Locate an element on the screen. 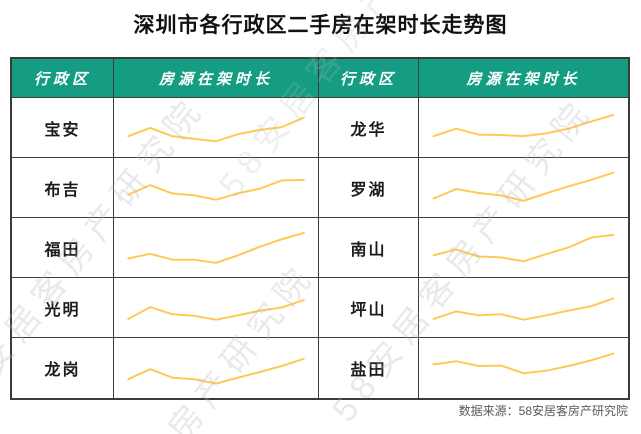 The width and height of the screenshot is (641, 434). district-name: 坪山 is located at coordinates (369, 308).